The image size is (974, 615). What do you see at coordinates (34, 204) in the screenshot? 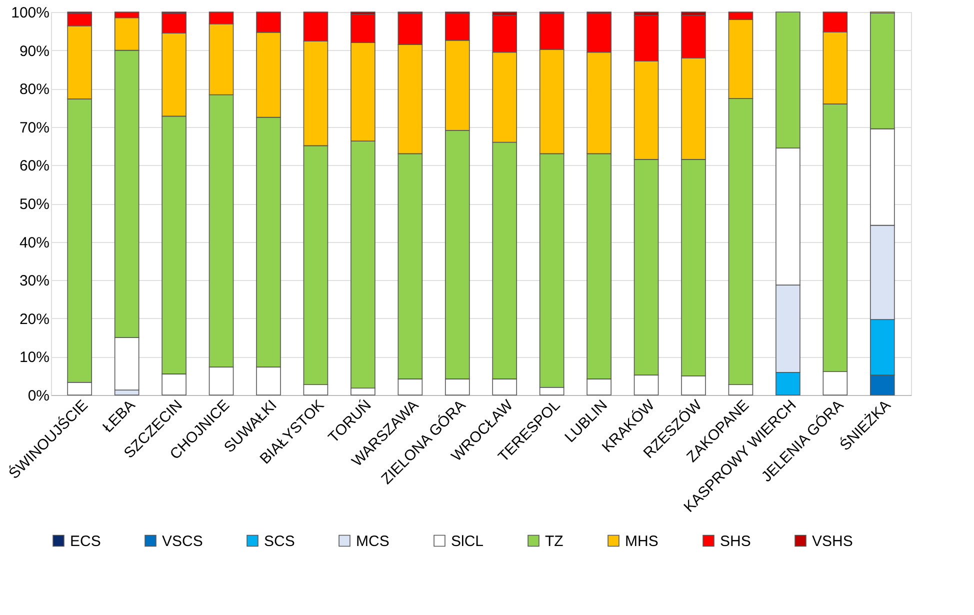
I see `y-tick-label: 50%` at bounding box center [34, 204].